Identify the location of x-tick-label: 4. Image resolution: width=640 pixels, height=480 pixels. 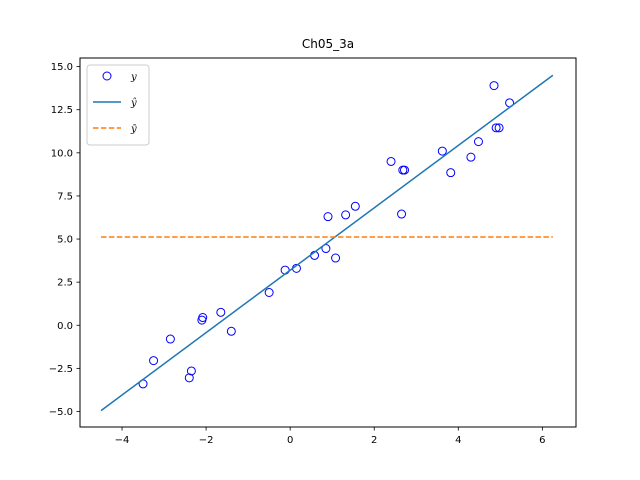
(458, 440).